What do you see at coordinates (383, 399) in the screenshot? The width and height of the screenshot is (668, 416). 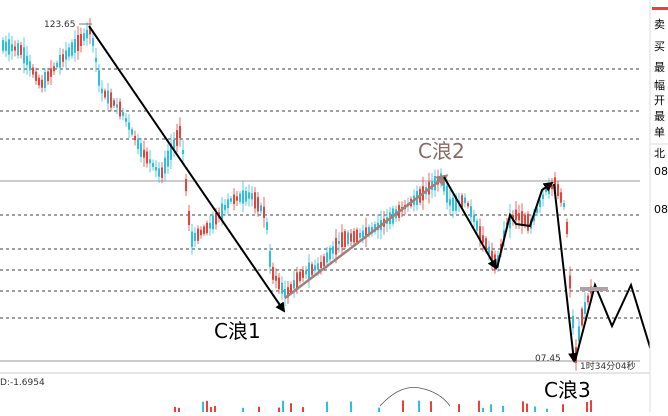 I see `indicator-panel` at bounding box center [383, 399].